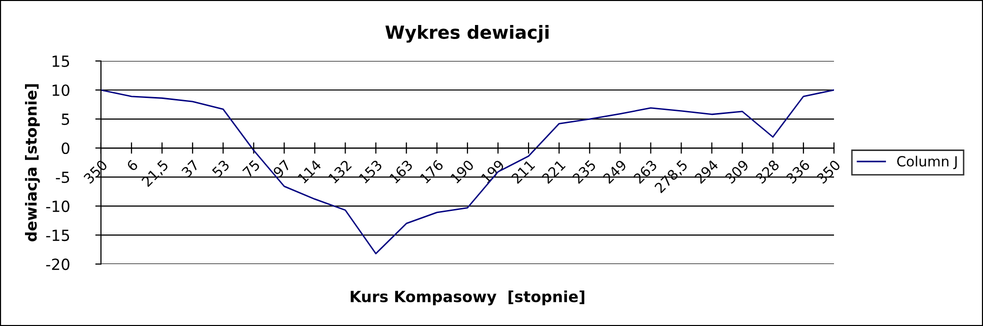  I want to click on y-axis-title: dewiacja [stopnie], so click(32, 163).